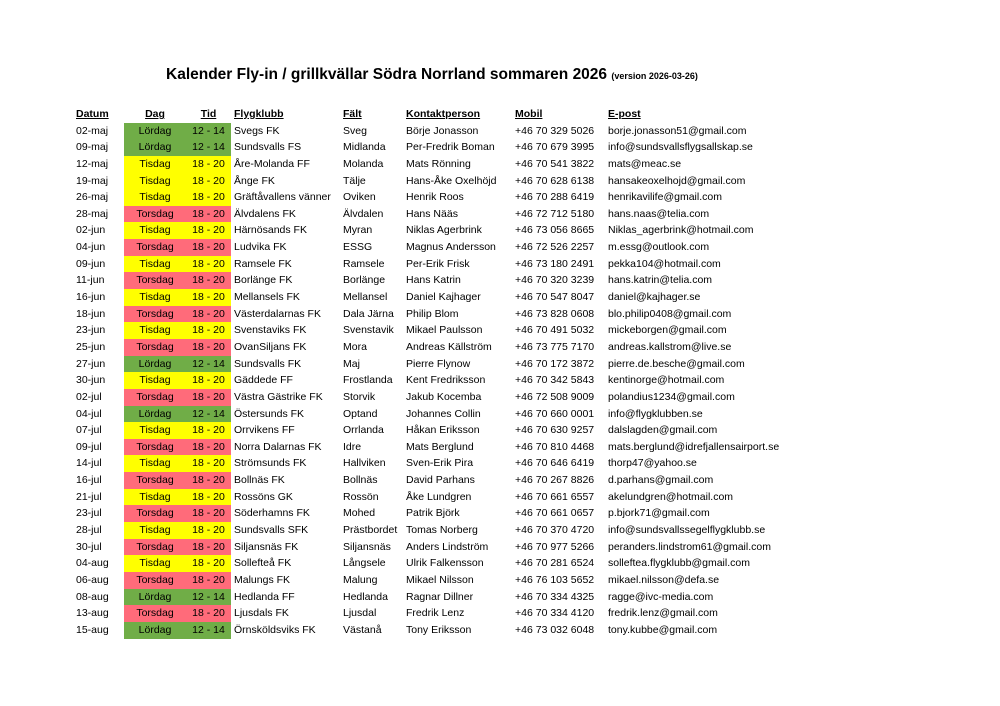  Describe the element at coordinates (555, 247) in the screenshot. I see `cell-mobil: +46 72 526 2257` at that location.